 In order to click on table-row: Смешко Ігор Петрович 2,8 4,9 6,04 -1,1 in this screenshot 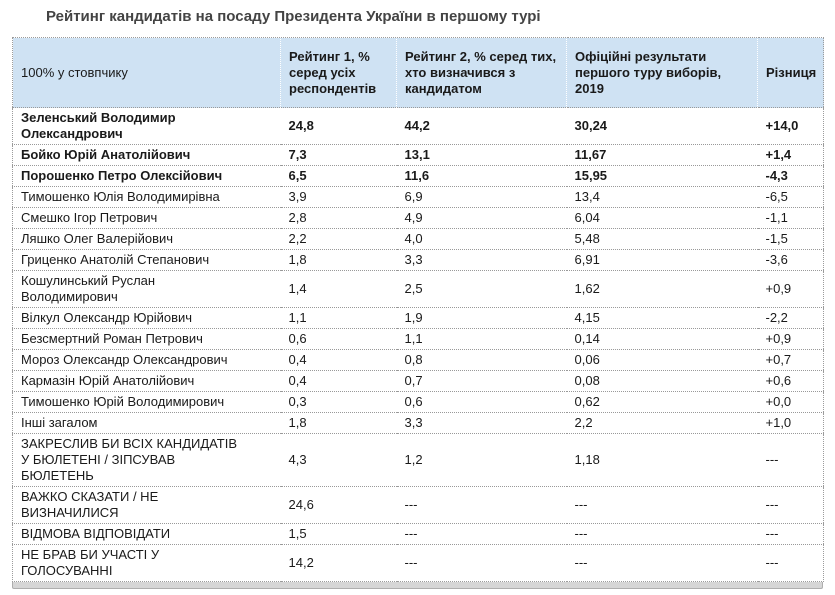, I will do `click(418, 218)`.